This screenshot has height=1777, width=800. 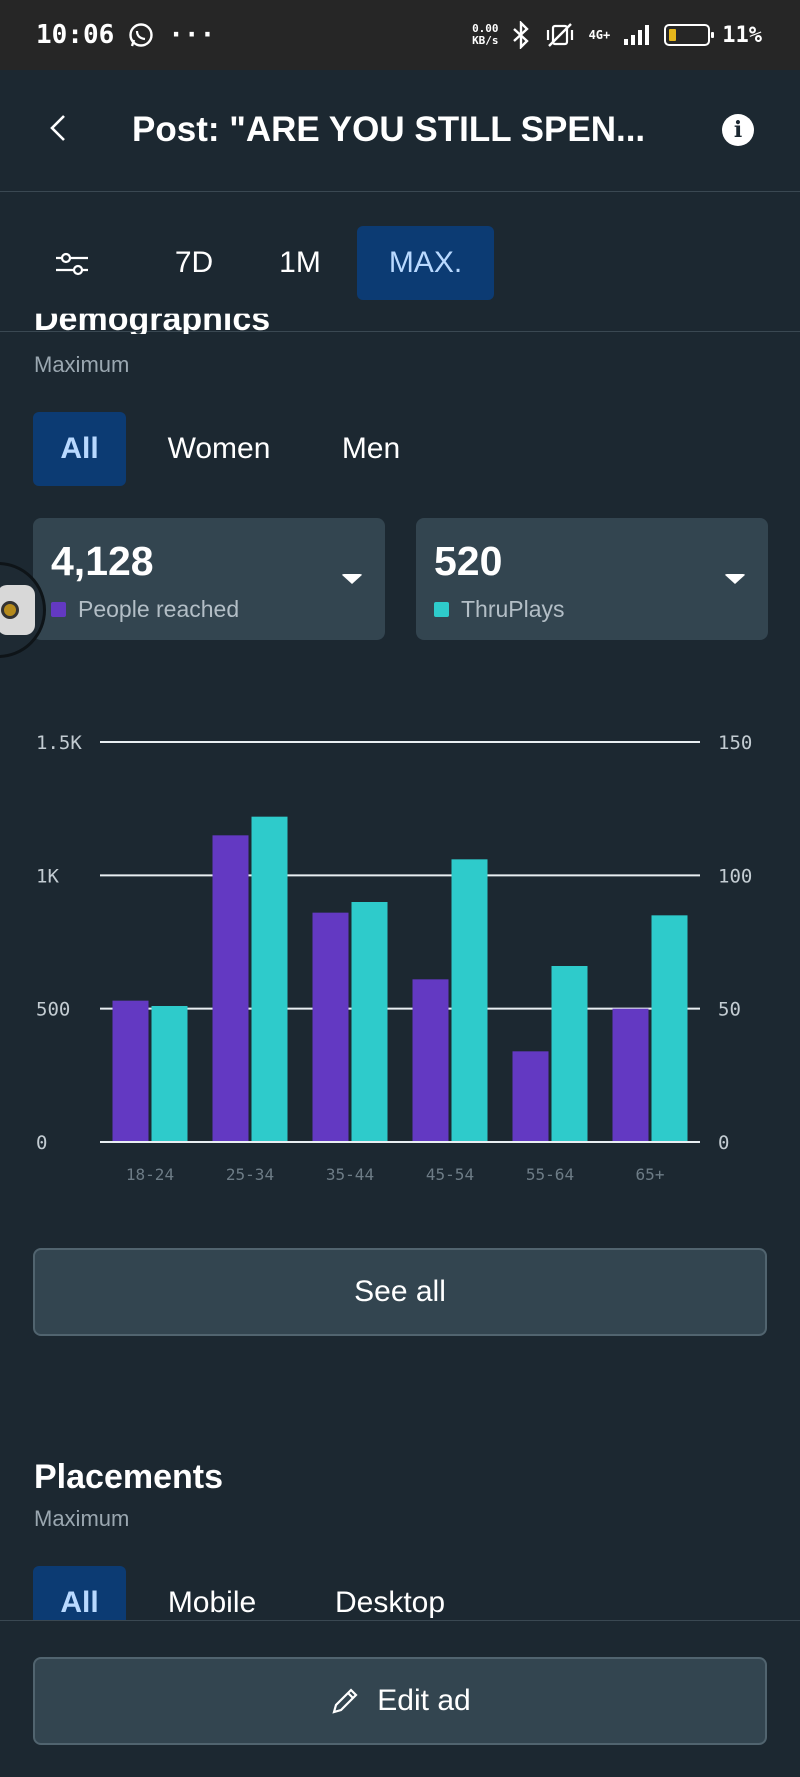 I want to click on net-speed: 0.00 KB/s, so click(x=485, y=34).